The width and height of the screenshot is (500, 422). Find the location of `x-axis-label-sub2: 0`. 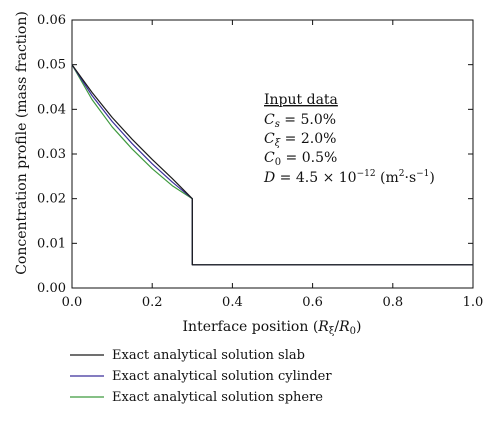

x-axis-label-sub2: 0 is located at coordinates (353, 331).